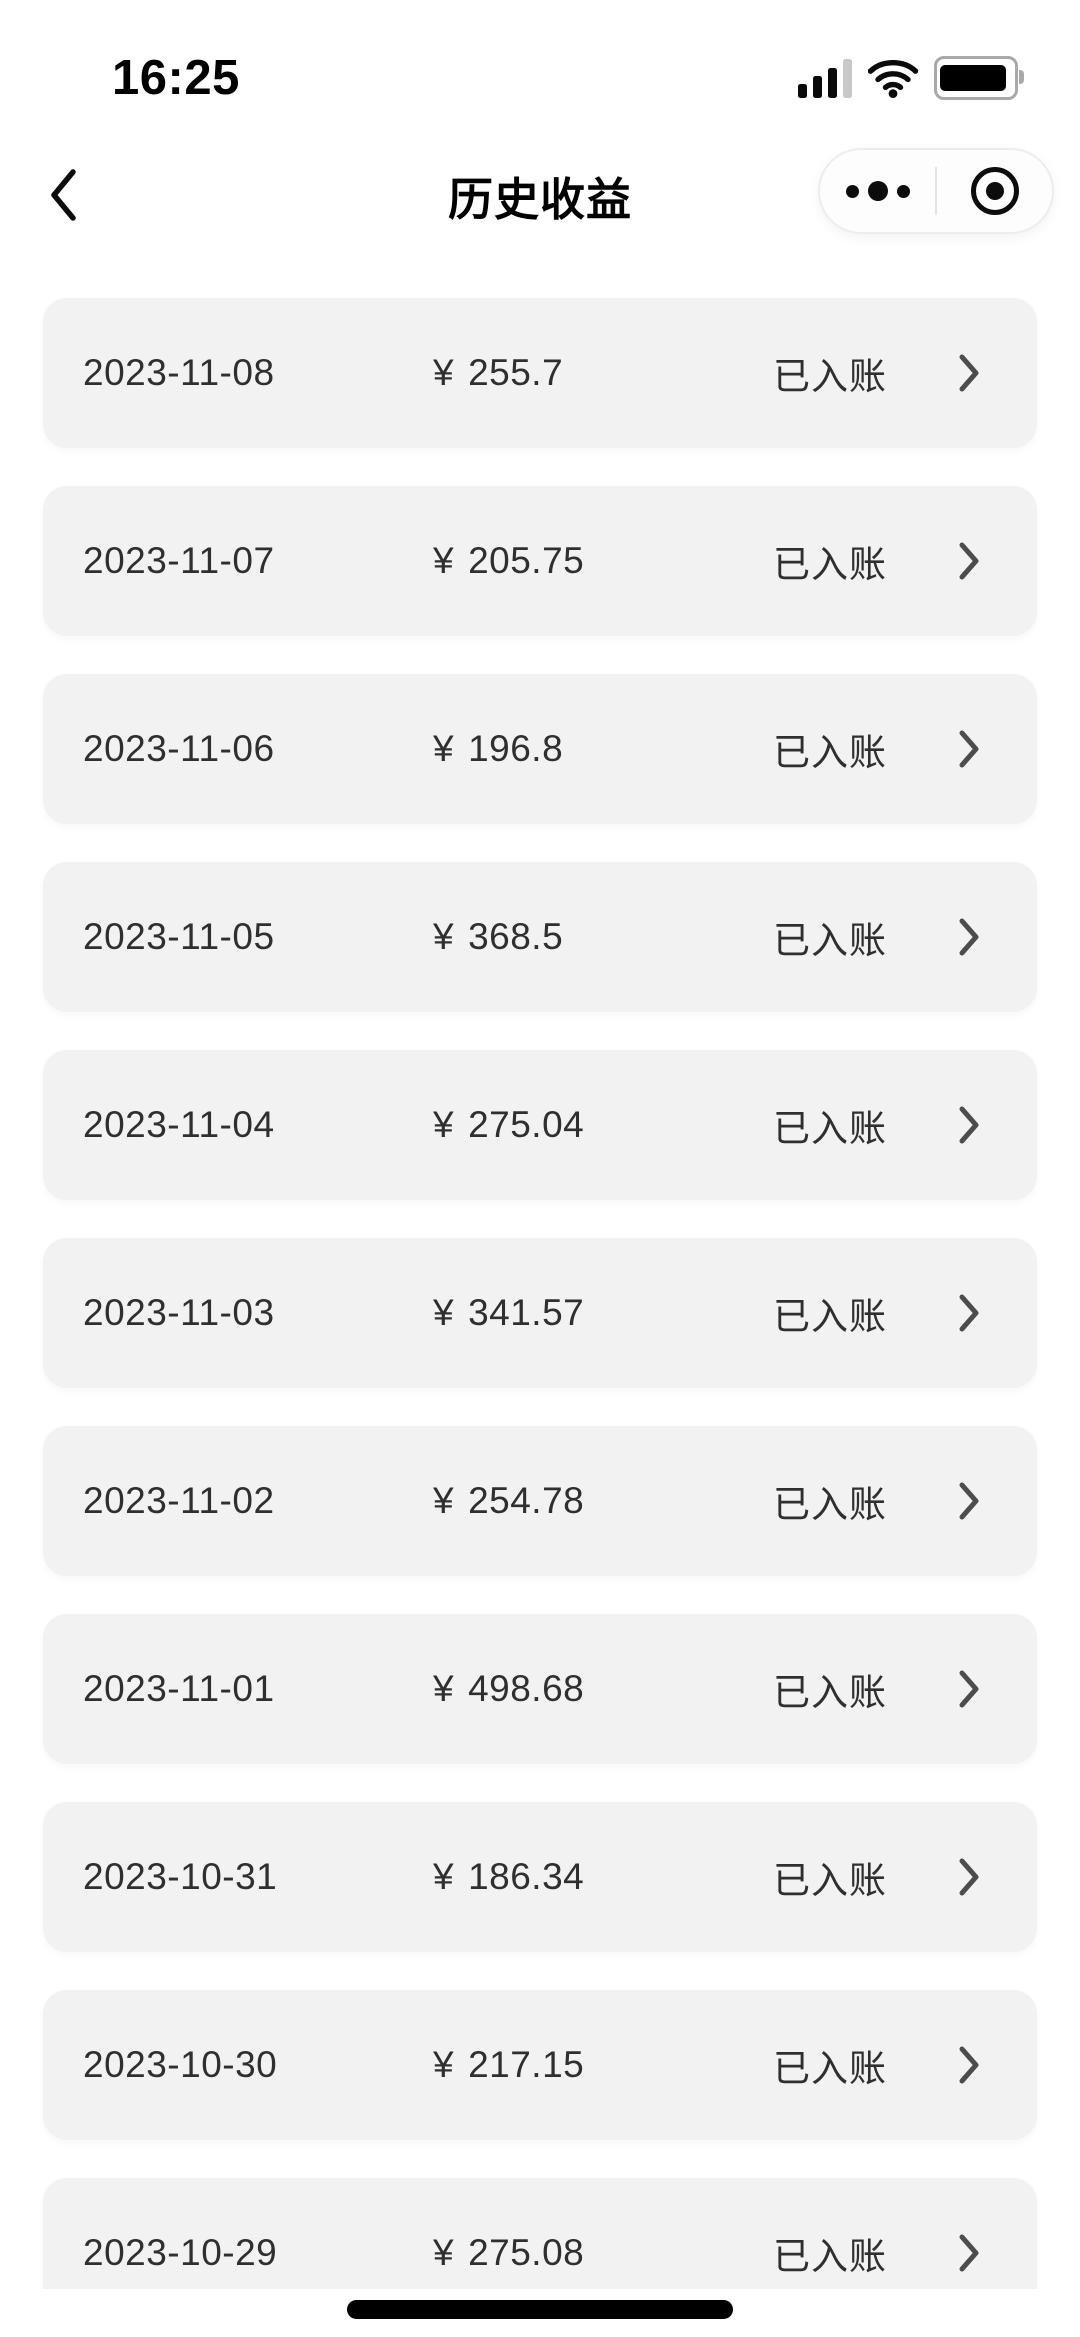  Describe the element at coordinates (179, 560) in the screenshot. I see `record-date: 2023-11-07` at that location.